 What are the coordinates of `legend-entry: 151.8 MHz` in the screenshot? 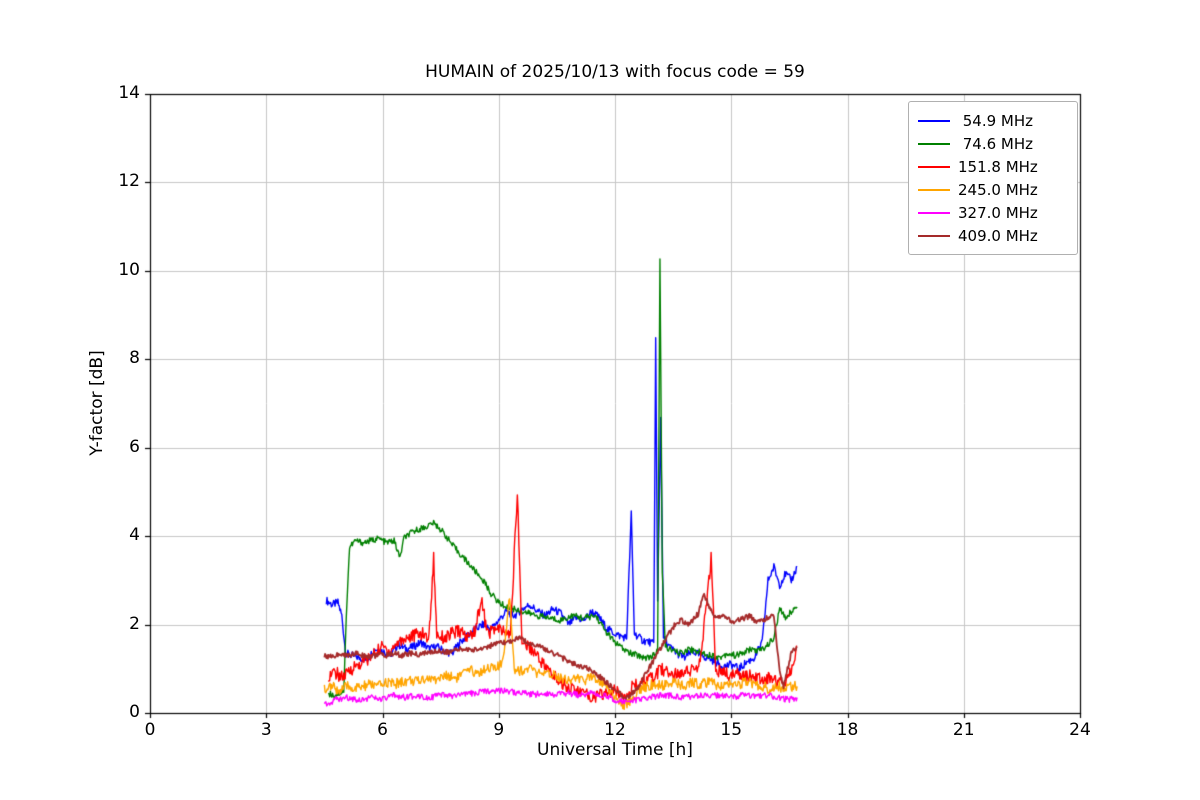 It's located at (993, 166).